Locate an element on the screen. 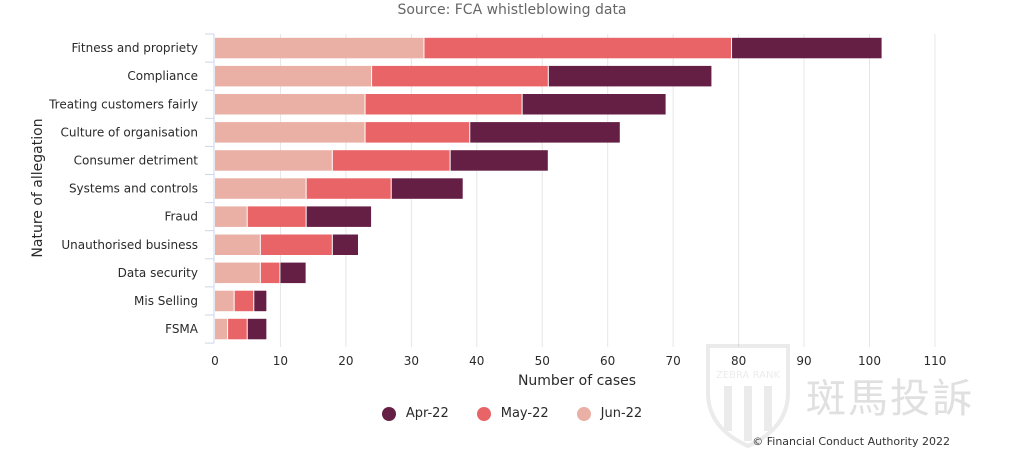 The image size is (1024, 451). category-label: Fraud is located at coordinates (181, 217).